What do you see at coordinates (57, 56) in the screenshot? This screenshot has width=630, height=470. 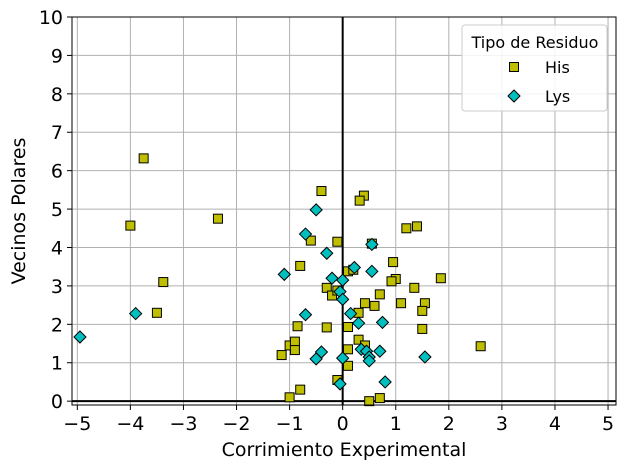 I see `y-tick-label: 9` at bounding box center [57, 56].